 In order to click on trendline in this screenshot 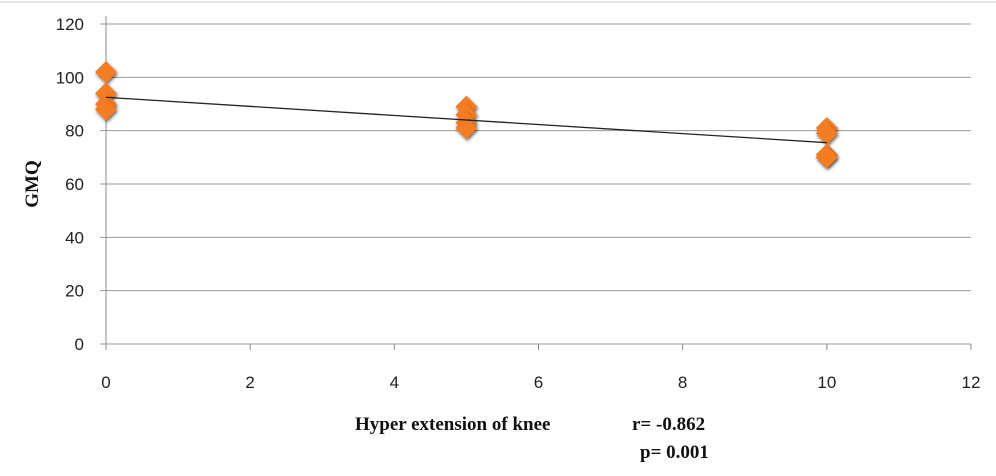, I will do `click(466, 120)`.